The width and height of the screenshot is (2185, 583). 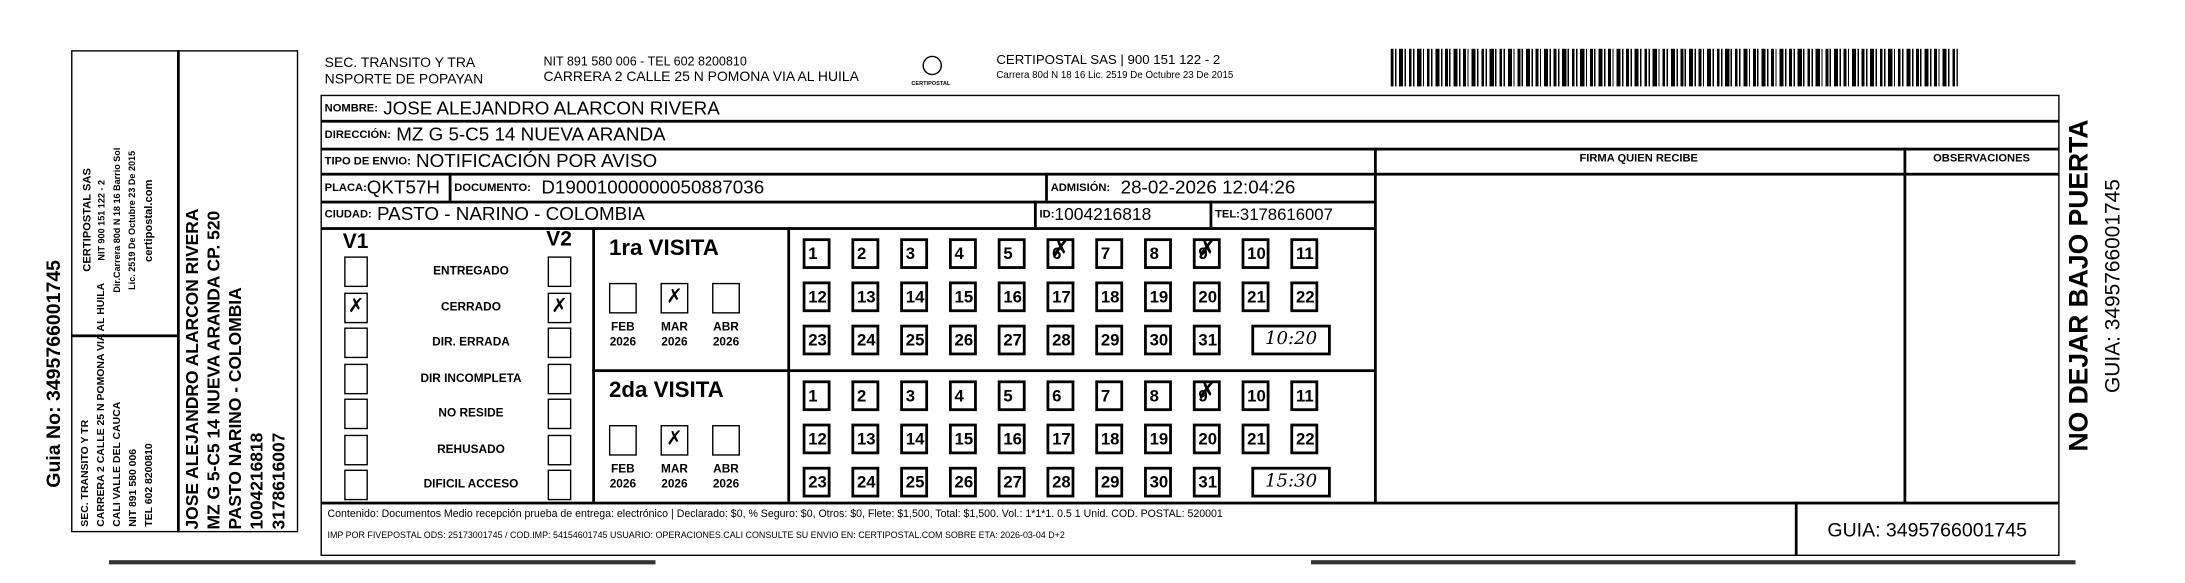 I want to click on footer-guia: GUIA: 3495766001745, so click(x=1927, y=528).